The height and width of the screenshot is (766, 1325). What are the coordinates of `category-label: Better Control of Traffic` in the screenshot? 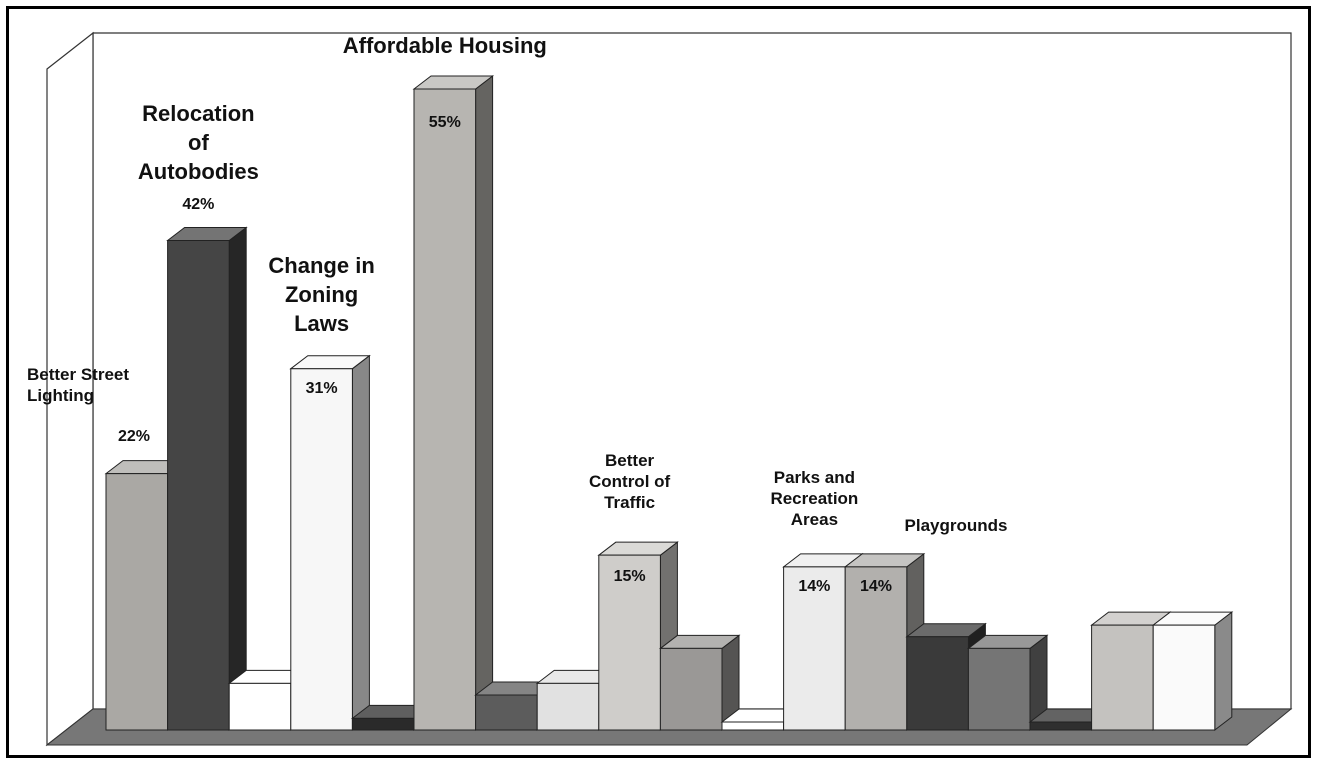 It's located at (630, 481).